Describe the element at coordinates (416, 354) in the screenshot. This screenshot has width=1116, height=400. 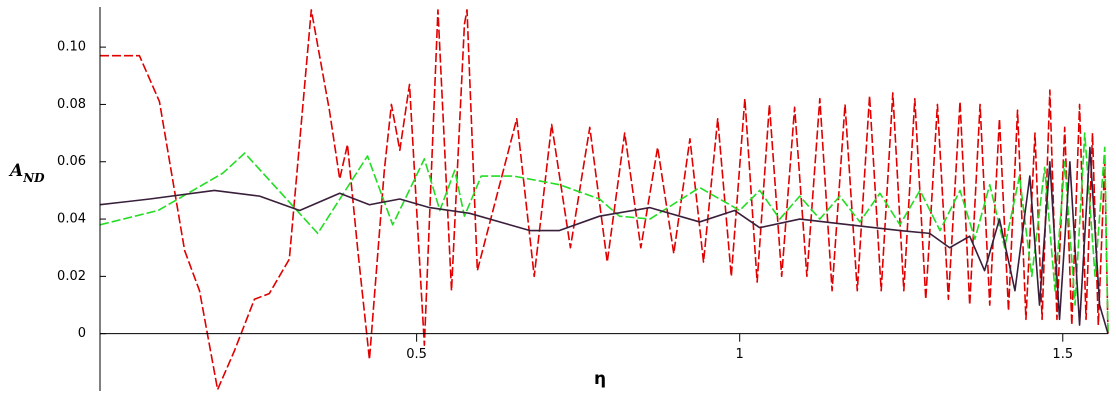
I see `x-tick-label: 0.5` at that location.